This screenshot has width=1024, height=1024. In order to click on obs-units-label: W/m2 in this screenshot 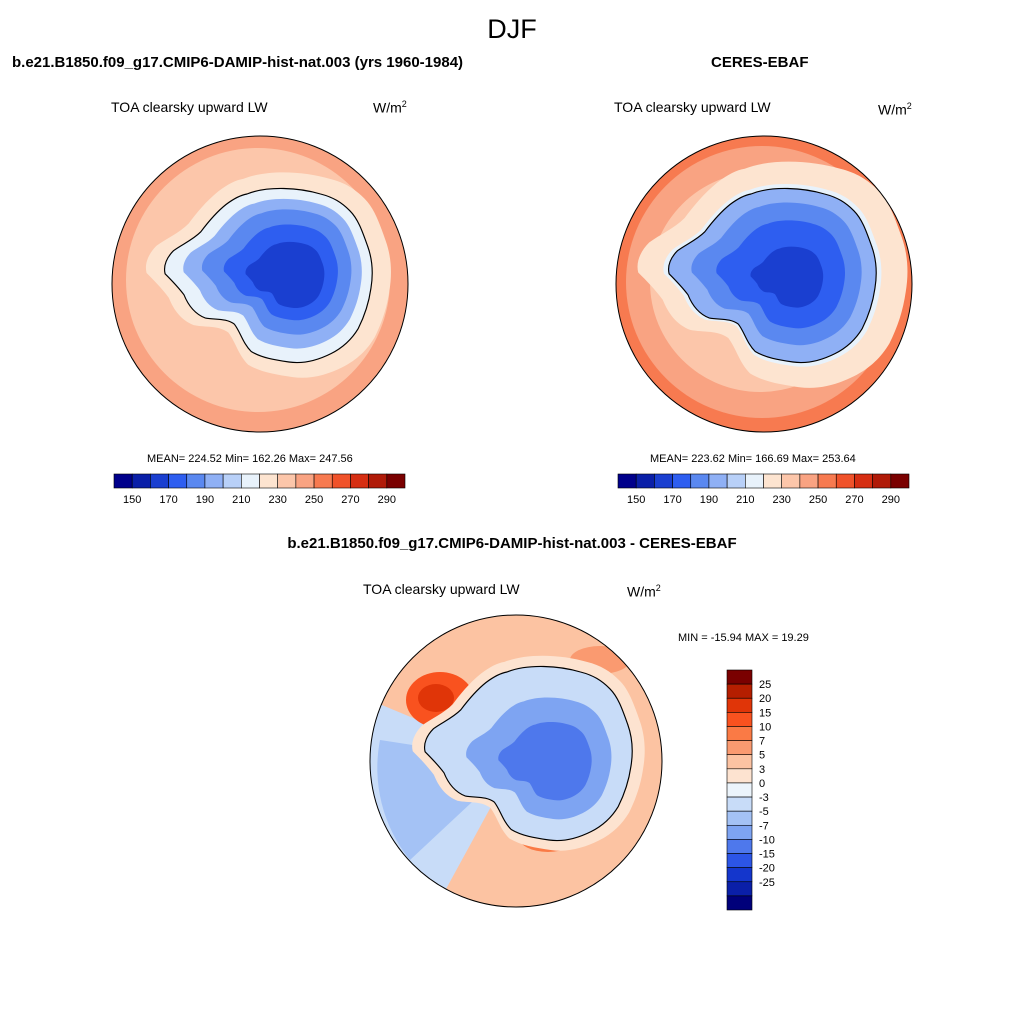, I will do `click(895, 109)`.